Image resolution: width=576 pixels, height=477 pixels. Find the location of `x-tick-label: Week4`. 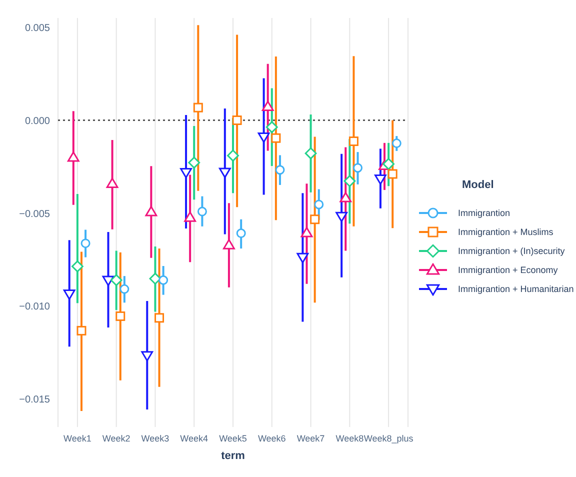

x-tick-label: Week4 is located at coordinates (194, 438).